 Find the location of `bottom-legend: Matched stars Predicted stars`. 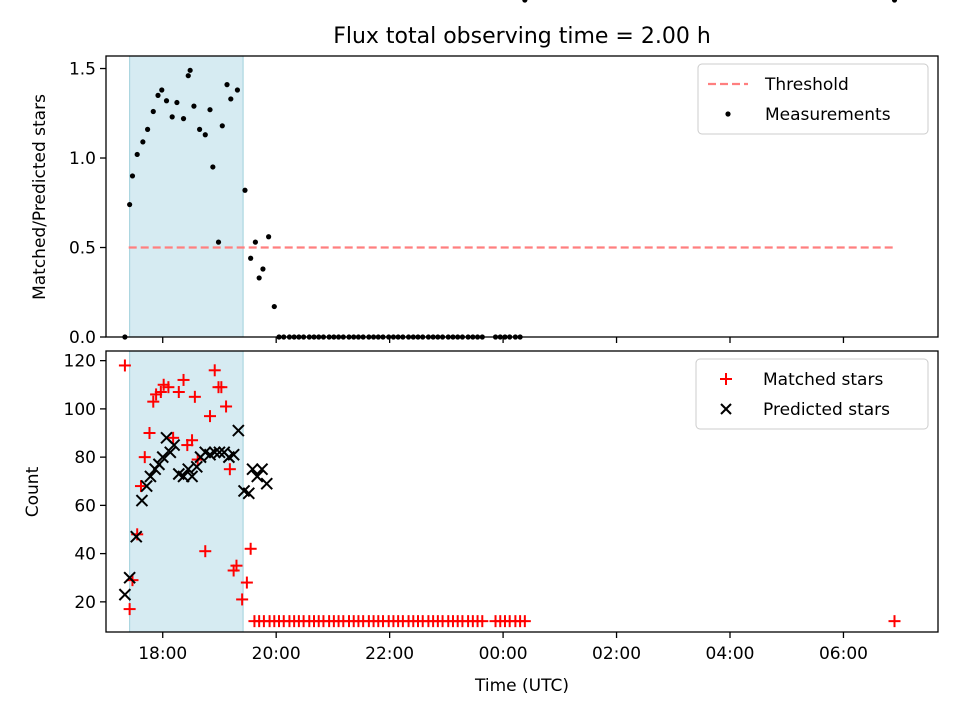

bottom-legend: Matched stars Predicted stars is located at coordinates (812, 394).